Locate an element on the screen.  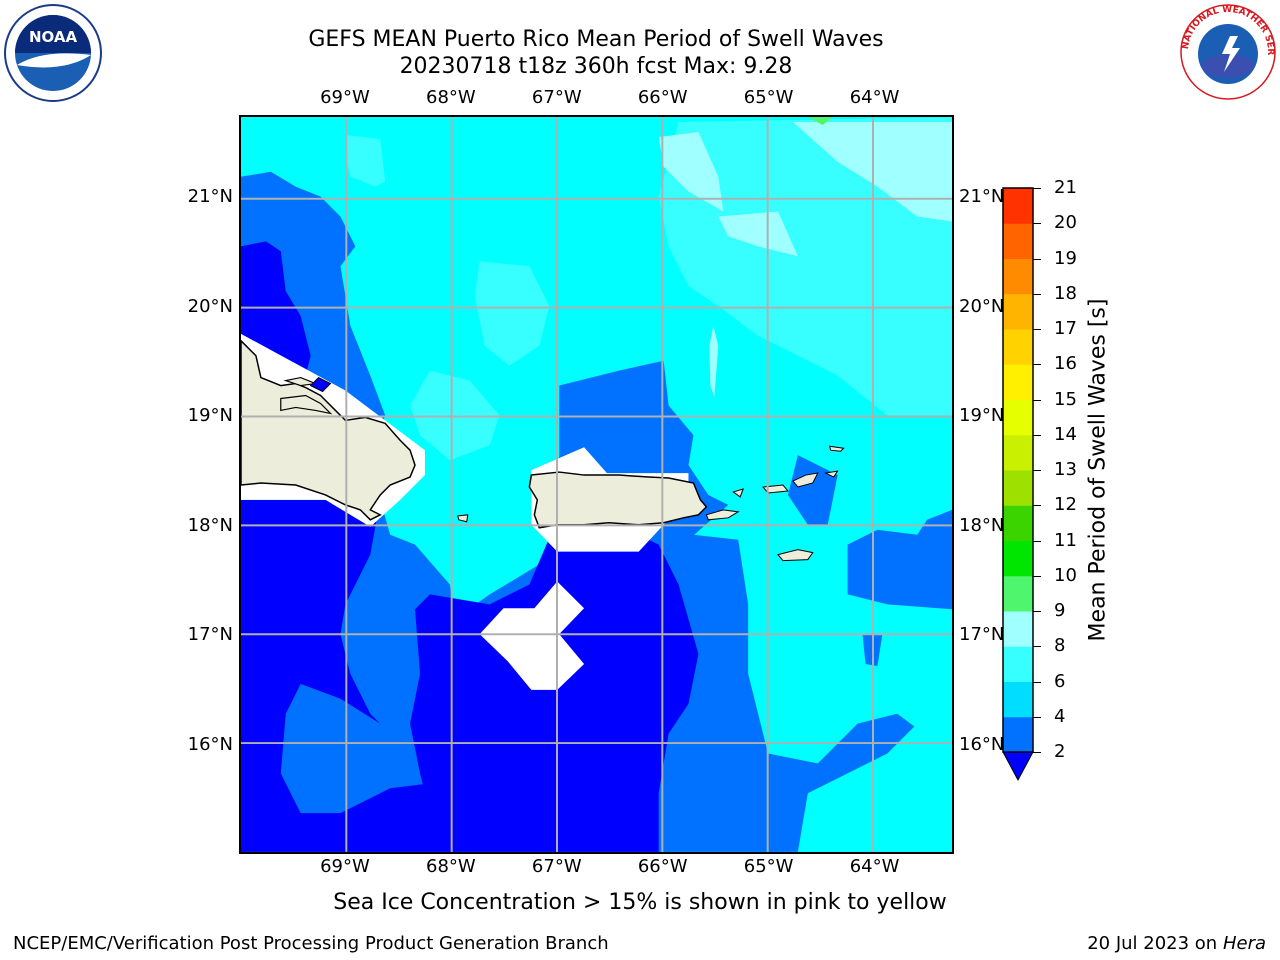
colorbar-level-label: 20 is located at coordinates (1065, 223).